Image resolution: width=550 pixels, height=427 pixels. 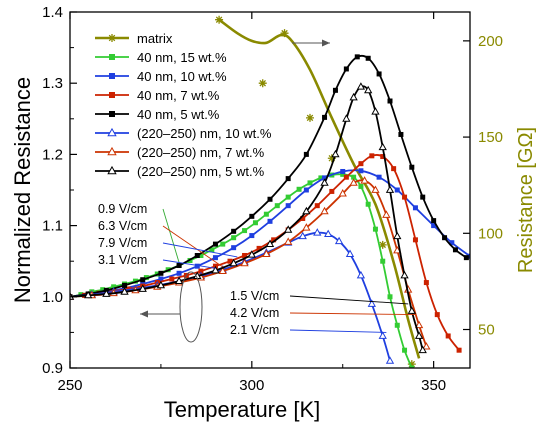 What do you see at coordinates (182, 57) in the screenshot?
I see `legend-label: 40 nm, 15 wt.%` at bounding box center [182, 57].